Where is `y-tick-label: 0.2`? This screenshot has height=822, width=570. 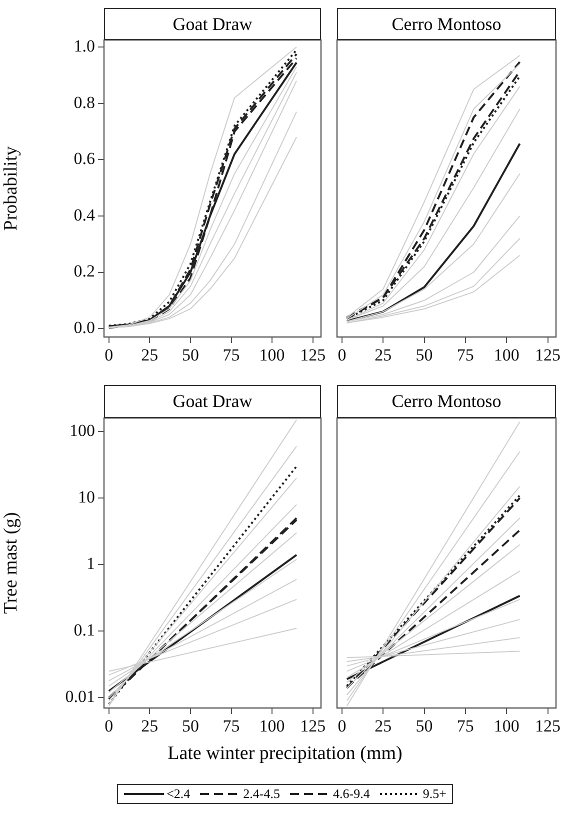 y-tick-label: 0.2 is located at coordinates (84, 271).